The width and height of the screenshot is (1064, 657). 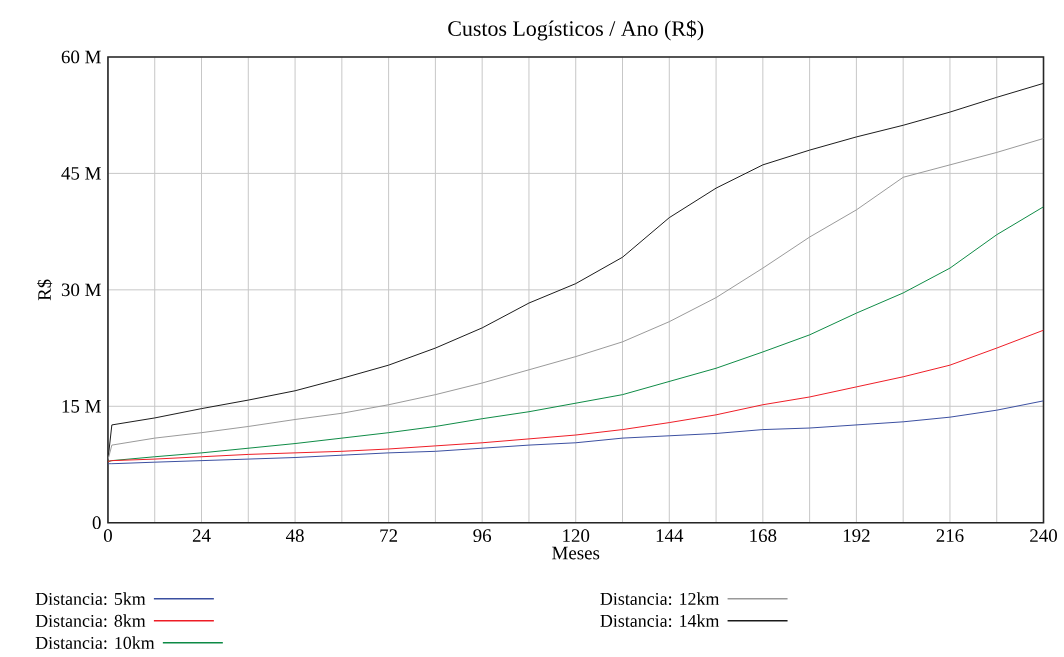 I want to click on x-tick-label: 168, so click(x=763, y=536).